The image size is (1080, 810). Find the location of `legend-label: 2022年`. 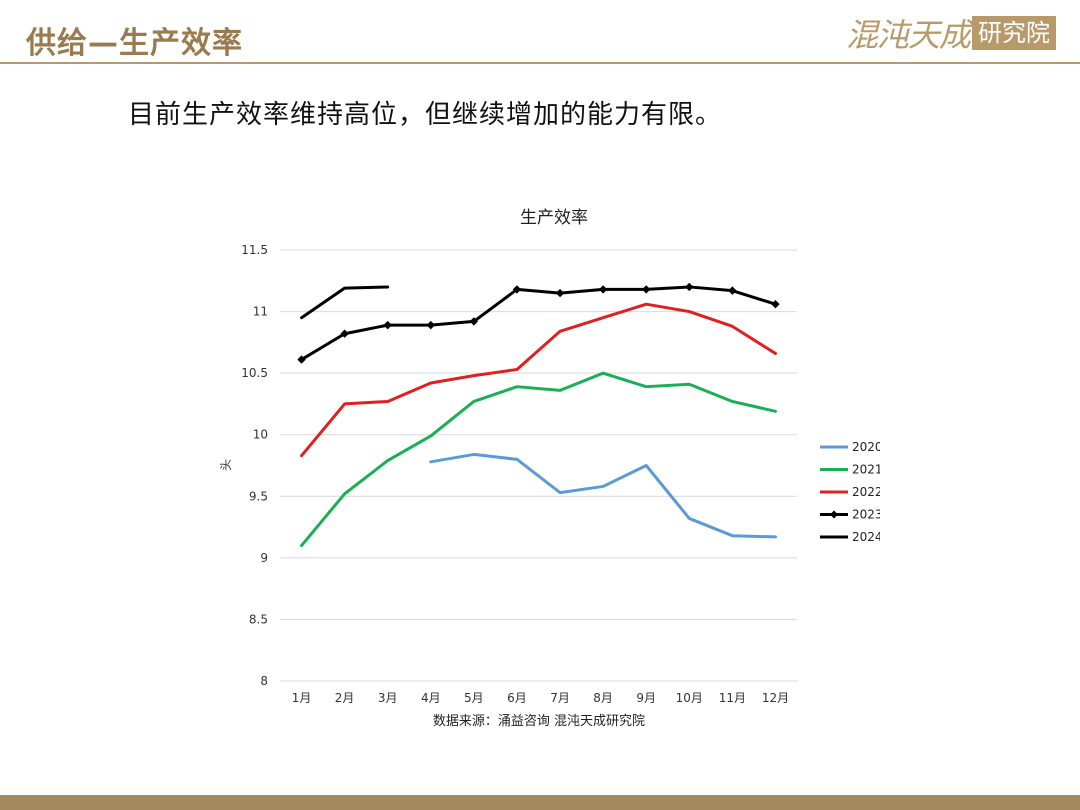

legend-label: 2022年 is located at coordinates (866, 492).